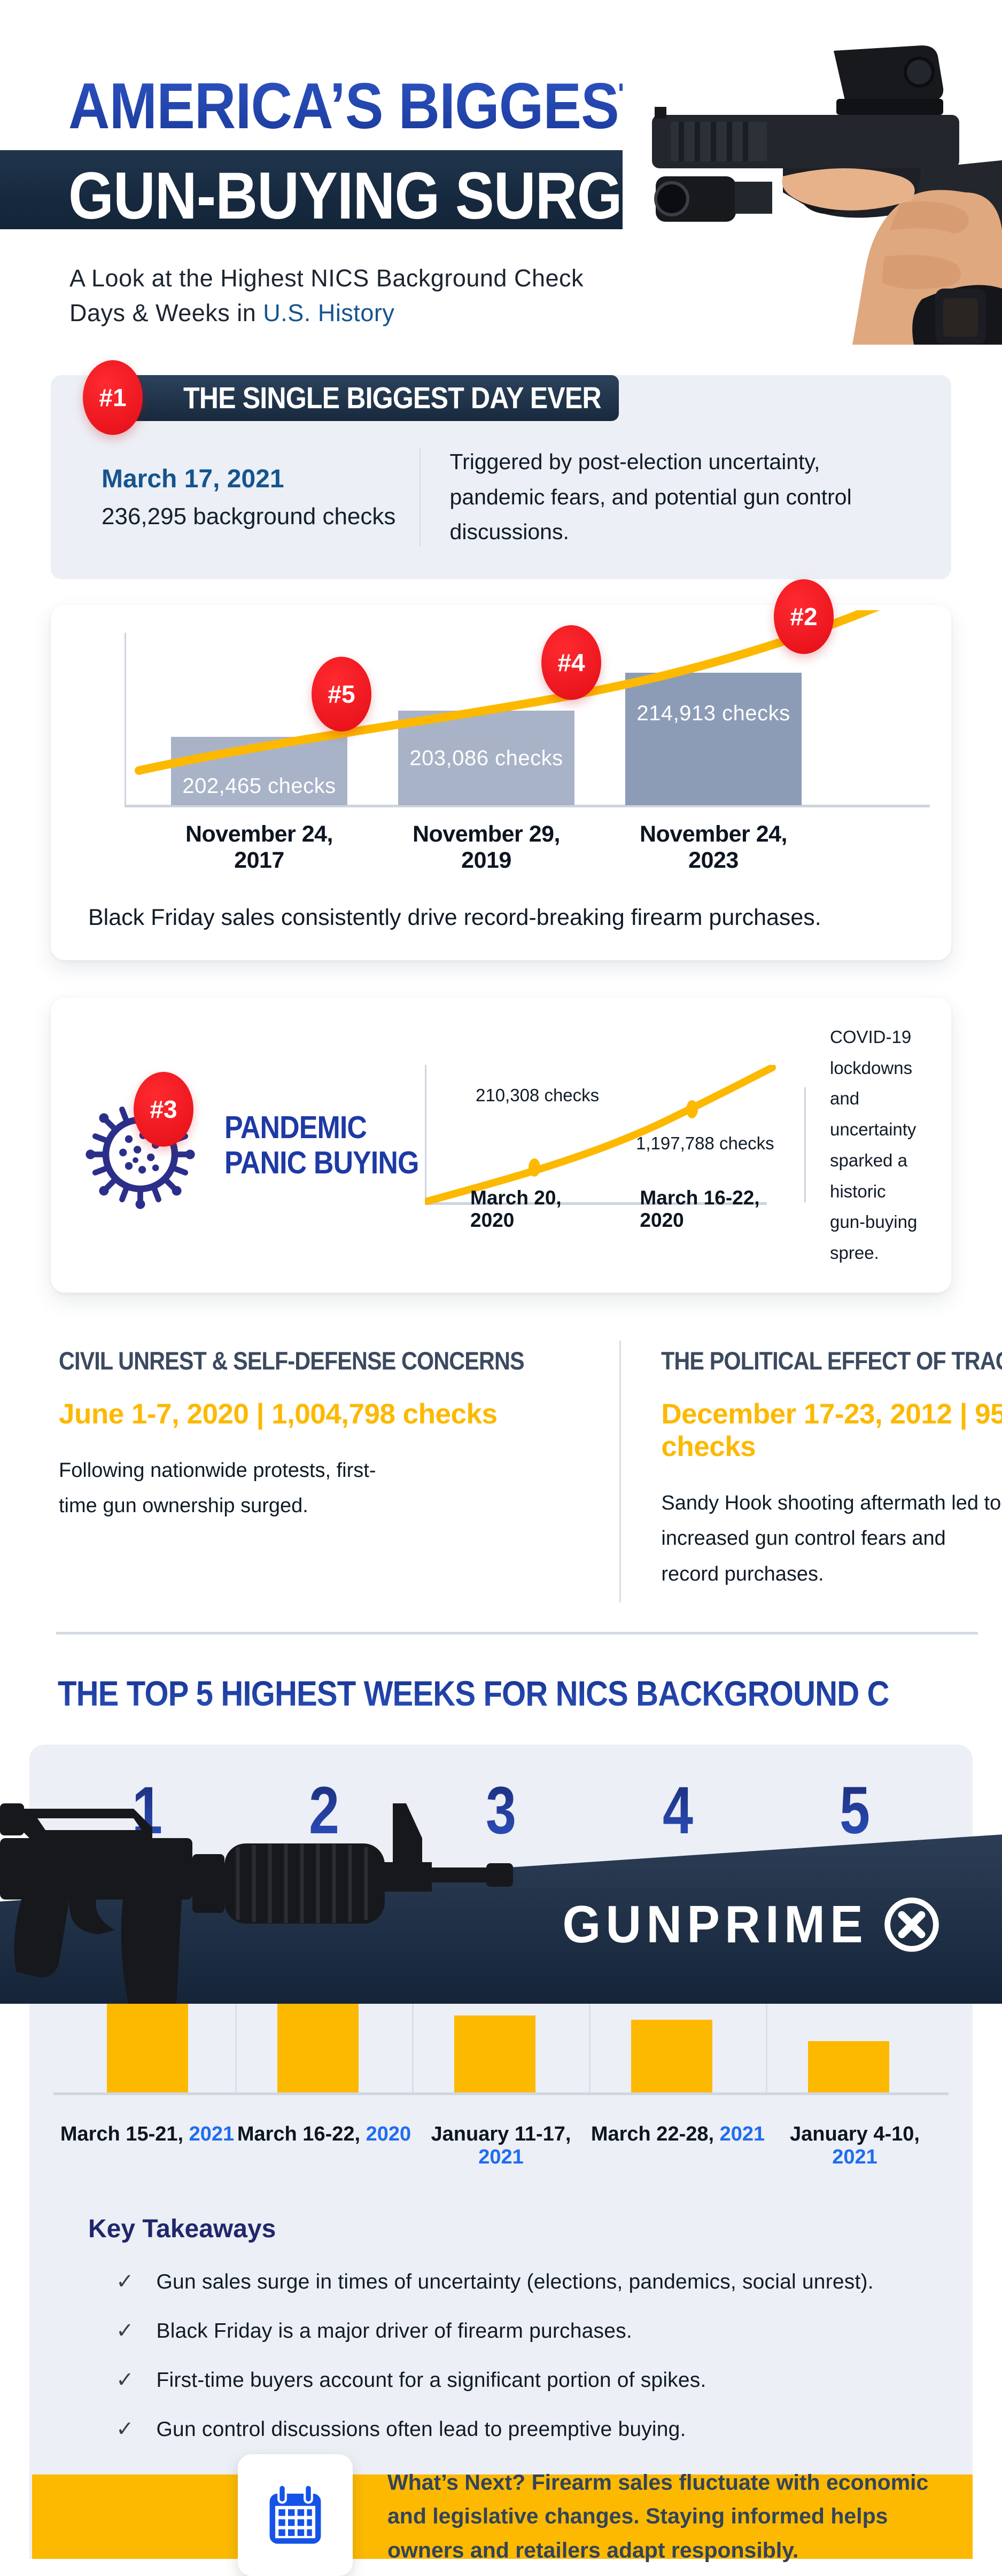 This screenshot has height=2576, width=1002. What do you see at coordinates (259, 847) in the screenshot?
I see `bar-date-label: November 24, 2017` at bounding box center [259, 847].